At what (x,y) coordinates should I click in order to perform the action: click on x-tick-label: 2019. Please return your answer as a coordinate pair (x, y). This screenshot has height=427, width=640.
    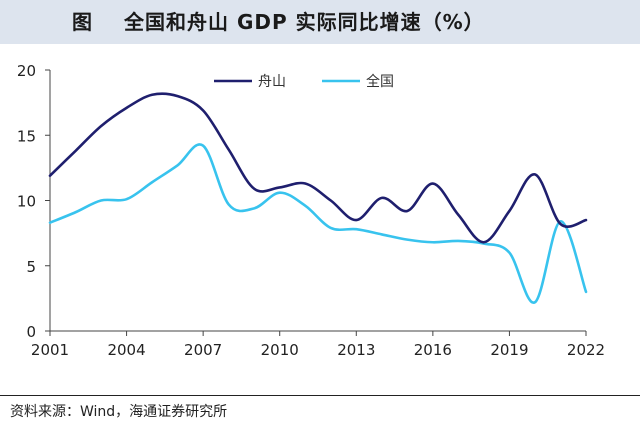
    Looking at the image, I should click on (509, 350).